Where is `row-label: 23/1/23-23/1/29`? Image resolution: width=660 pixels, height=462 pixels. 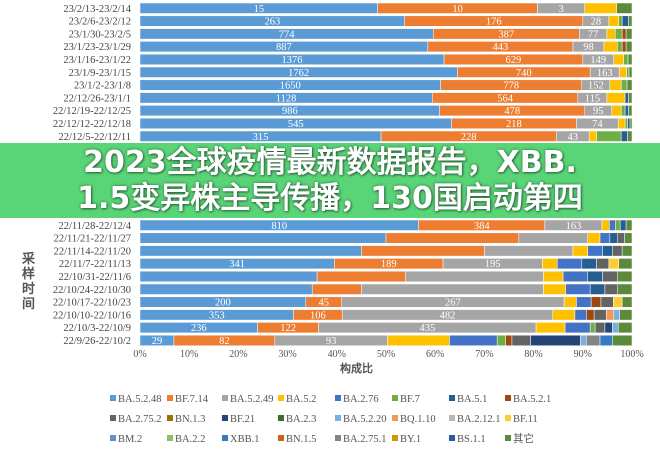
row-label: 23/1/23-23/1/29 is located at coordinates (97, 47).